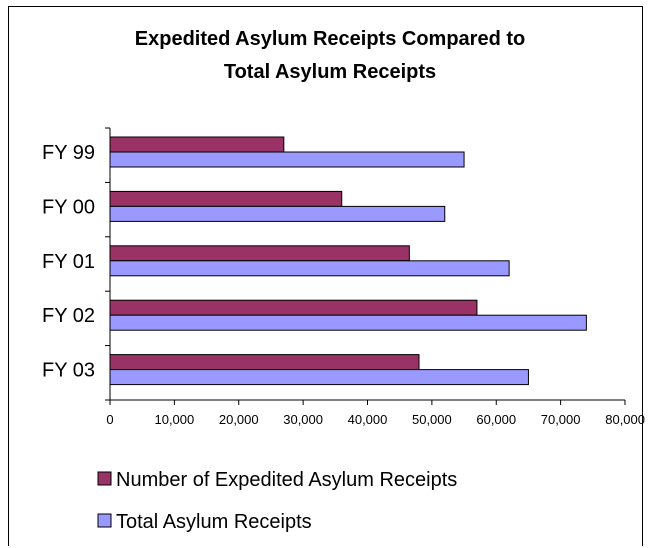  What do you see at coordinates (259, 253) in the screenshot?
I see `bar-expedited-fy01` at bounding box center [259, 253].